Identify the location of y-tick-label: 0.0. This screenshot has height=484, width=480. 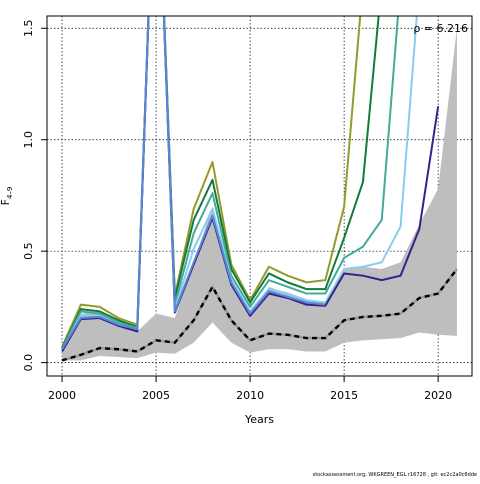
(28, 363).